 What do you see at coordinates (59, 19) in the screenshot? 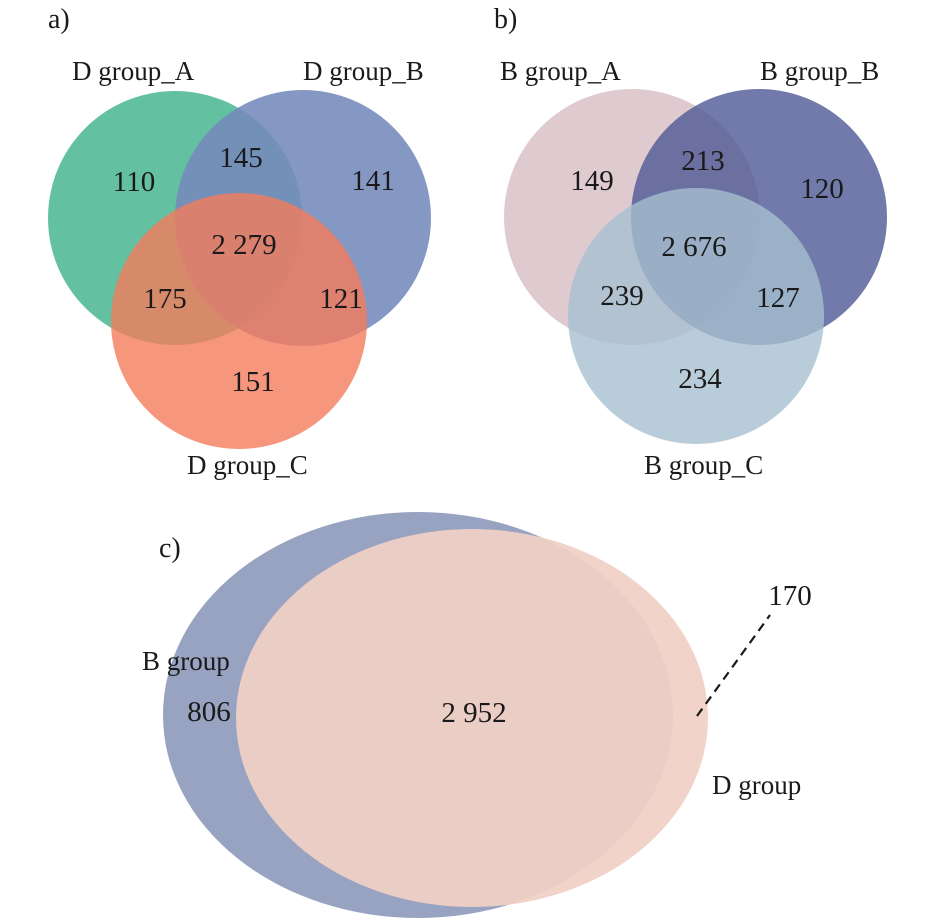
I see `panel-a-label: a)` at bounding box center [59, 19].